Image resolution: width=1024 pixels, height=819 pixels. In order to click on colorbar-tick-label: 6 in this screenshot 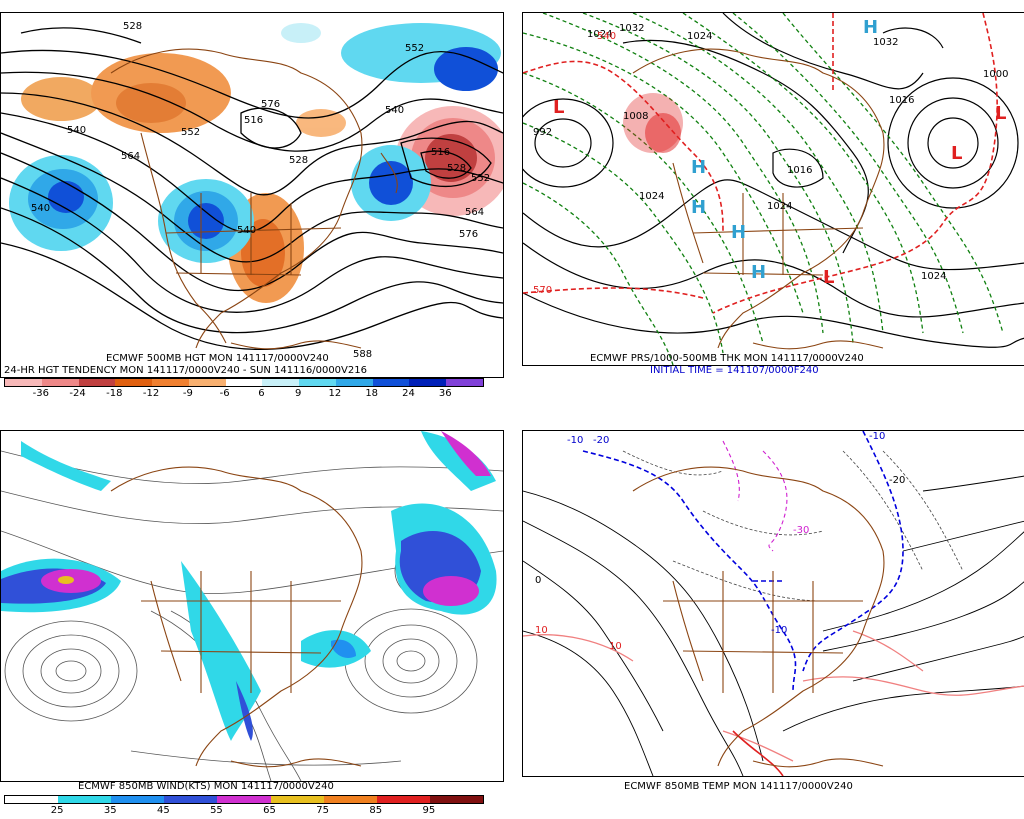, I will do `click(261, 393)`.